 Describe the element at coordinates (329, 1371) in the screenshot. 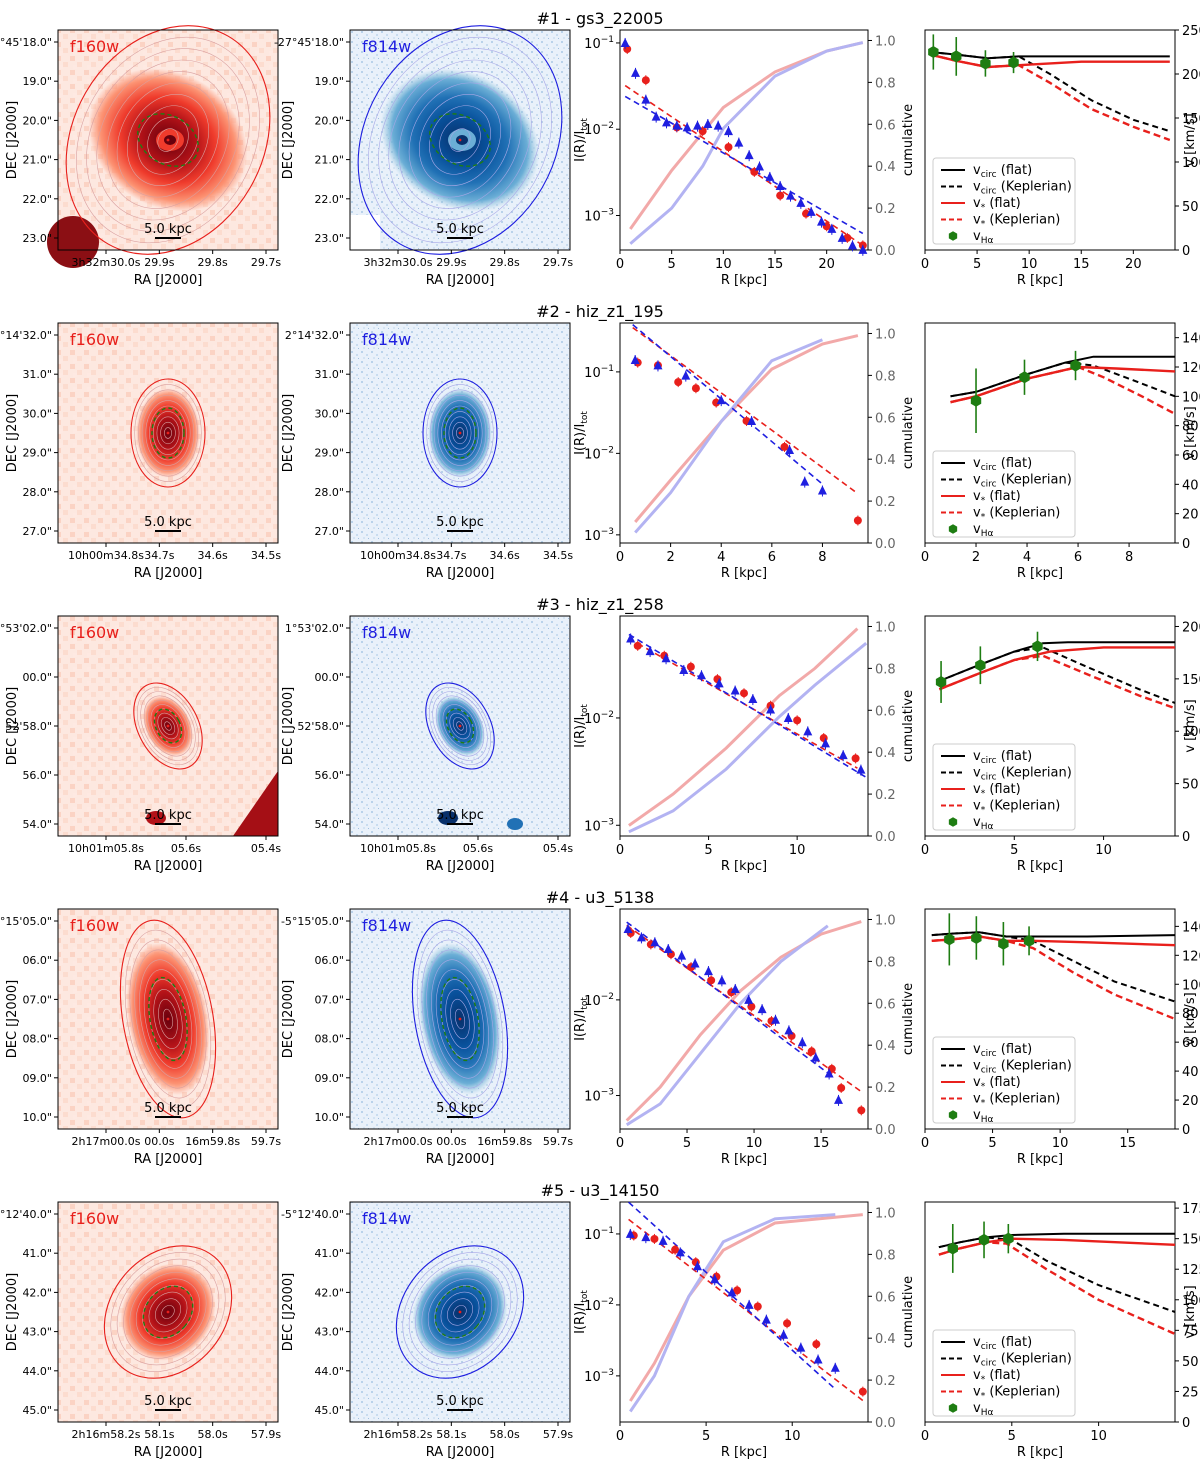

I see `dec-tick-label: 44.0"` at that location.